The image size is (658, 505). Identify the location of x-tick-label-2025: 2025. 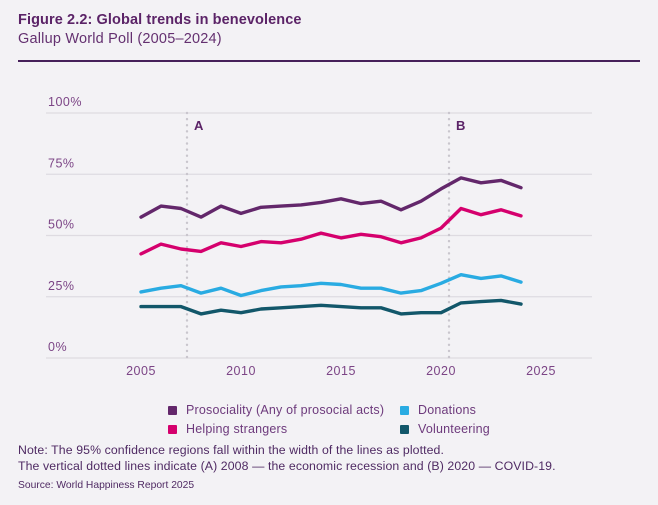
(541, 371).